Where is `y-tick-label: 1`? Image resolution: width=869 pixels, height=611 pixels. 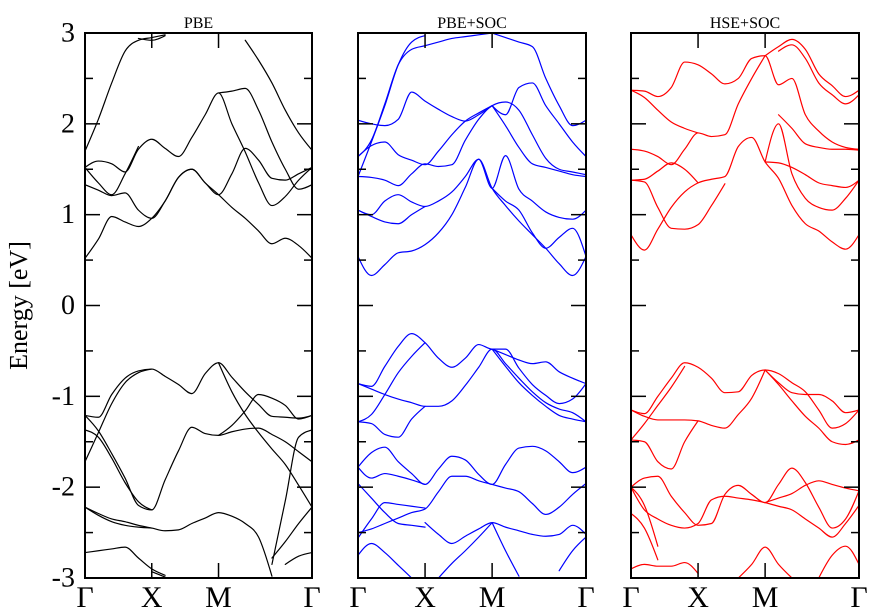
y-tick-label: 1 is located at coordinates (68, 214).